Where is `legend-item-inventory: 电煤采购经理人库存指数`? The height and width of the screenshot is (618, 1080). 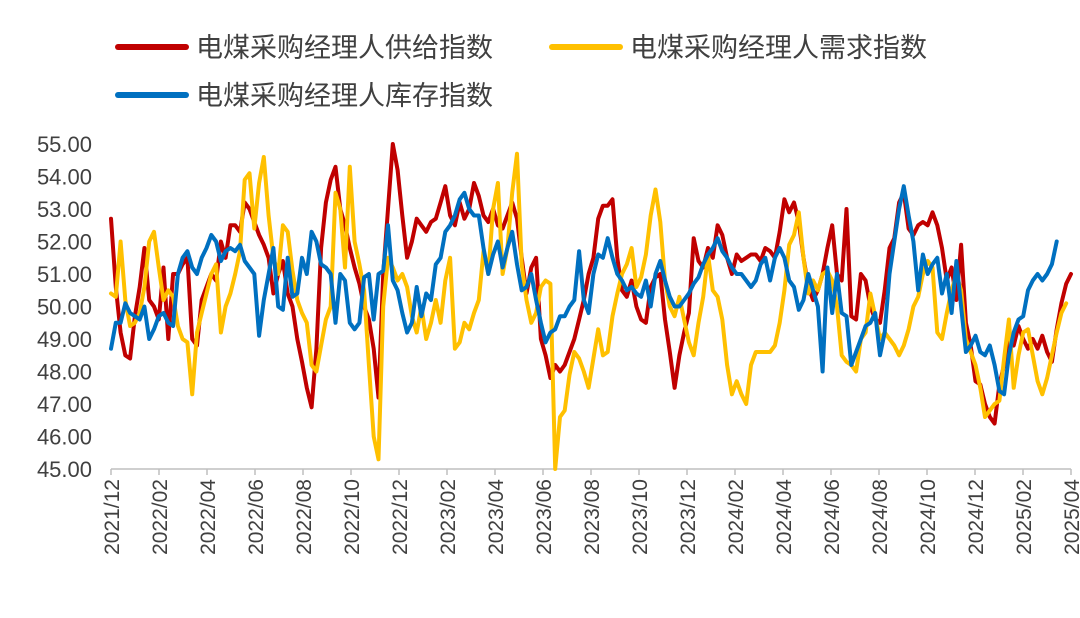
legend-item-inventory: 电煤采购经理人库存指数 is located at coordinates (304, 96).